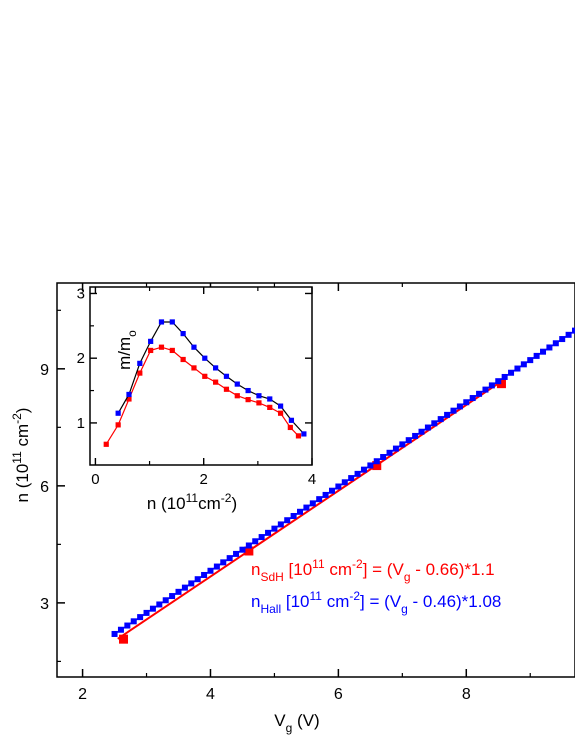 The image size is (575, 744). What do you see at coordinates (127, 350) in the screenshot?
I see `inset-y-axis-title: m/mo` at bounding box center [127, 350].